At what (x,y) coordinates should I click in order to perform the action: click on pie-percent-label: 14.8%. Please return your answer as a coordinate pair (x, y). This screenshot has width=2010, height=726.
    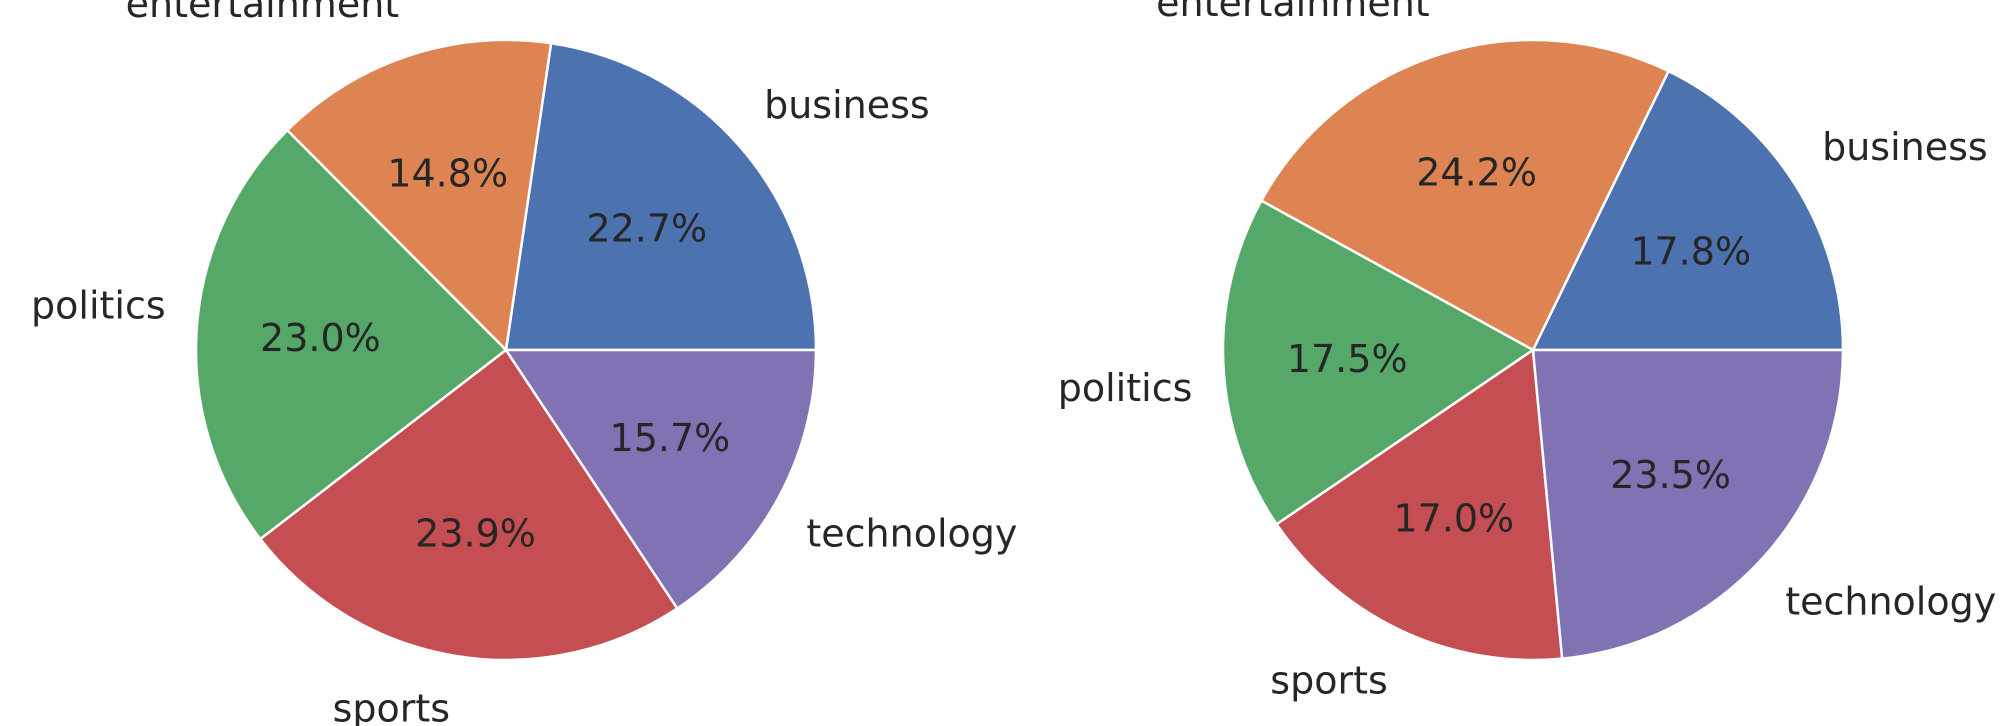
    Looking at the image, I should click on (447, 173).